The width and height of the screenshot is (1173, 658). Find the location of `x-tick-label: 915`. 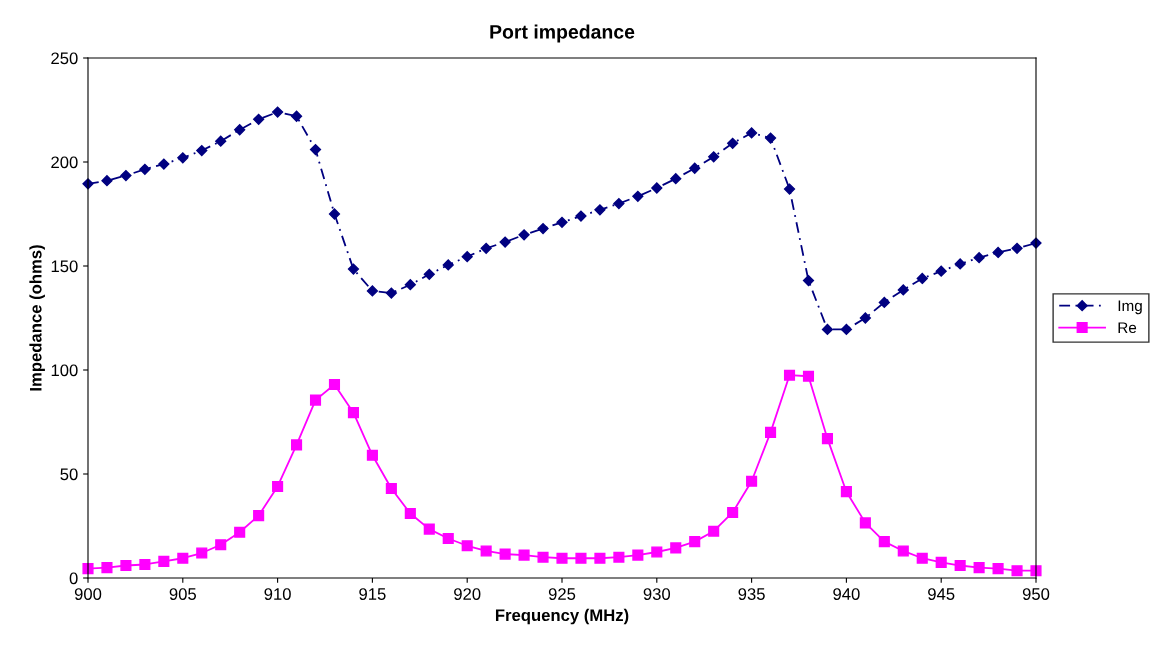

x-tick-label: 915 is located at coordinates (372, 594).